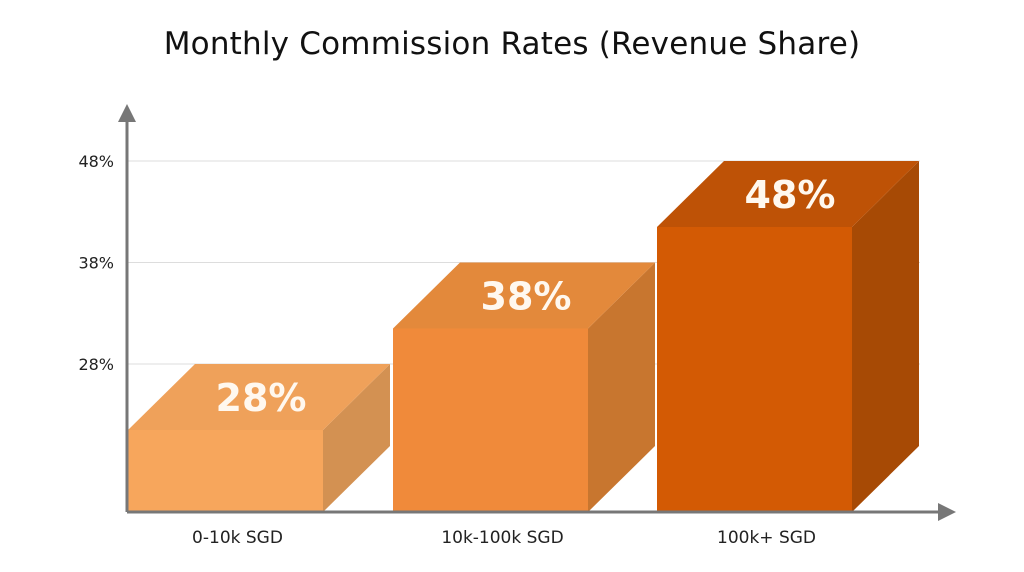 This screenshot has width=1024, height=572. What do you see at coordinates (96, 161) in the screenshot?
I see `y-tick-label: 48%` at bounding box center [96, 161].